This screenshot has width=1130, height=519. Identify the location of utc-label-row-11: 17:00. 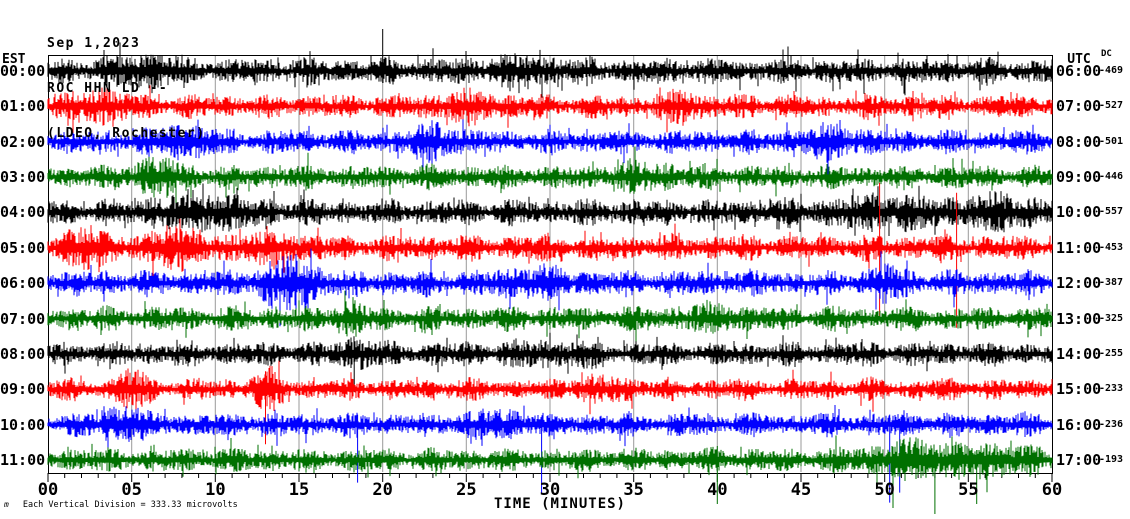
(1079, 459).